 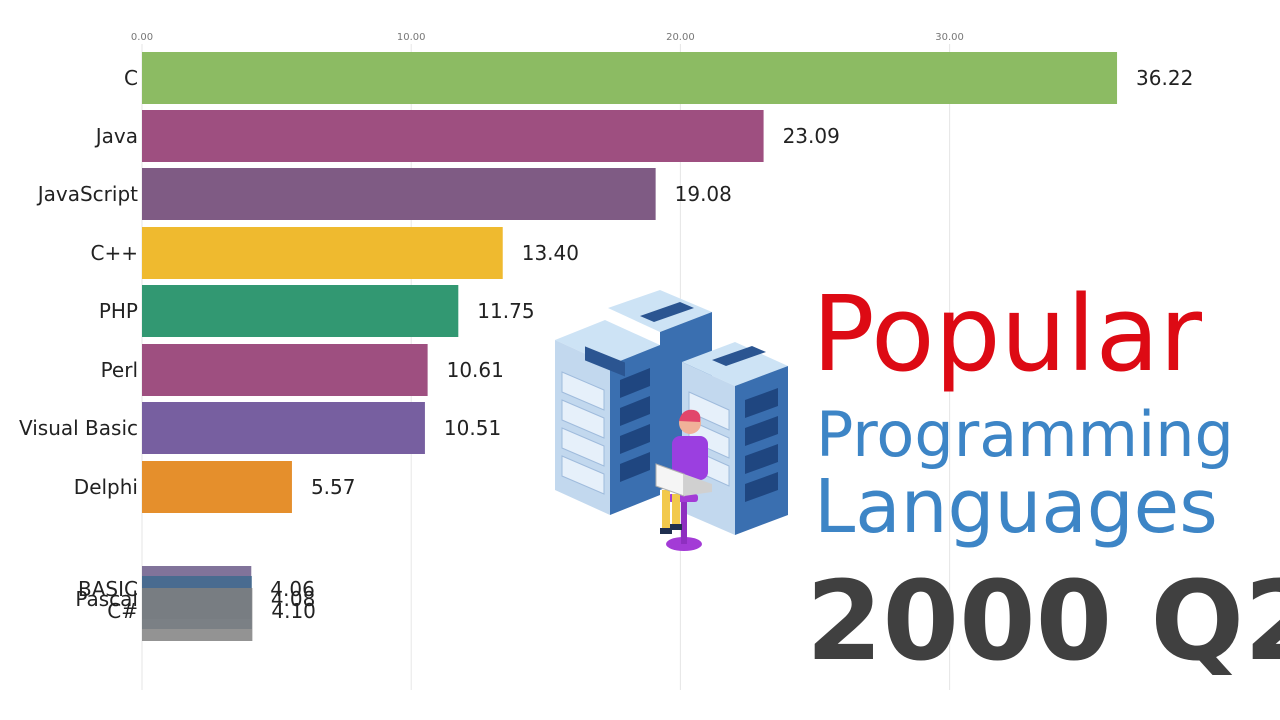 What do you see at coordinates (292, 589) in the screenshot?
I see `value-label: 4.06` at bounding box center [292, 589].